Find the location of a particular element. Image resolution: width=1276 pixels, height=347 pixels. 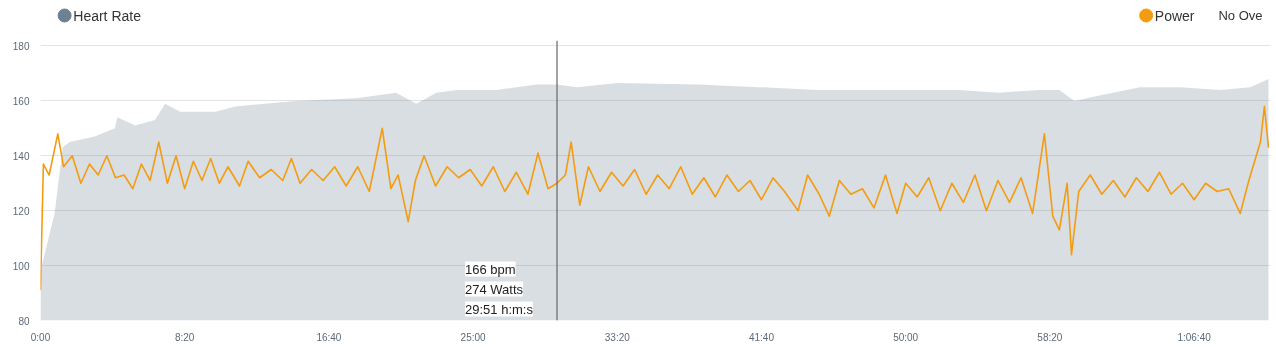

legend-label: Power is located at coordinates (1174, 15).